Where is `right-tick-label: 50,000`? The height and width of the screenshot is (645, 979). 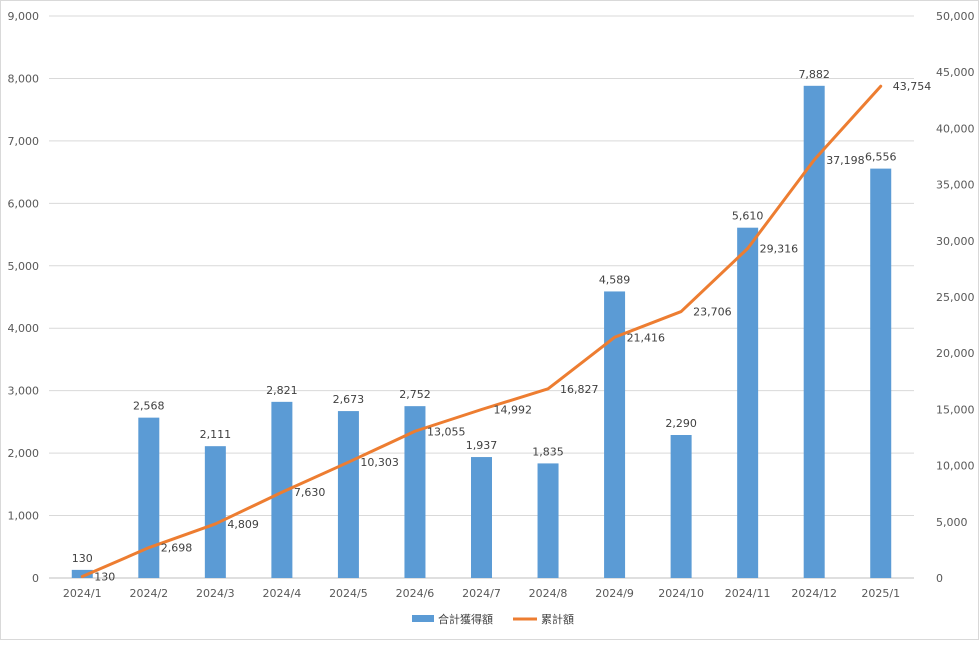 right-tick-label: 50,000 is located at coordinates (955, 16).